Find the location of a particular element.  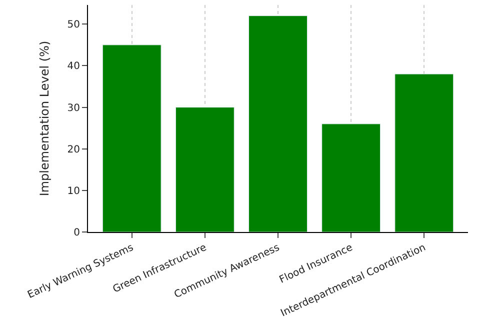

y-tick-label: 40 is located at coordinates (73, 66).